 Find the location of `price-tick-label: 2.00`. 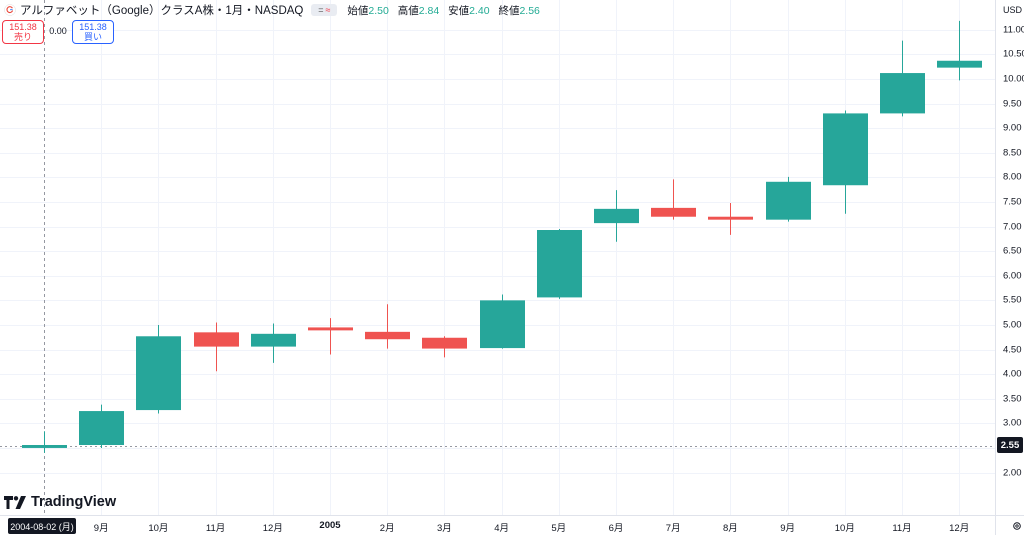

price-tick-label: 2.00 is located at coordinates (1012, 473).